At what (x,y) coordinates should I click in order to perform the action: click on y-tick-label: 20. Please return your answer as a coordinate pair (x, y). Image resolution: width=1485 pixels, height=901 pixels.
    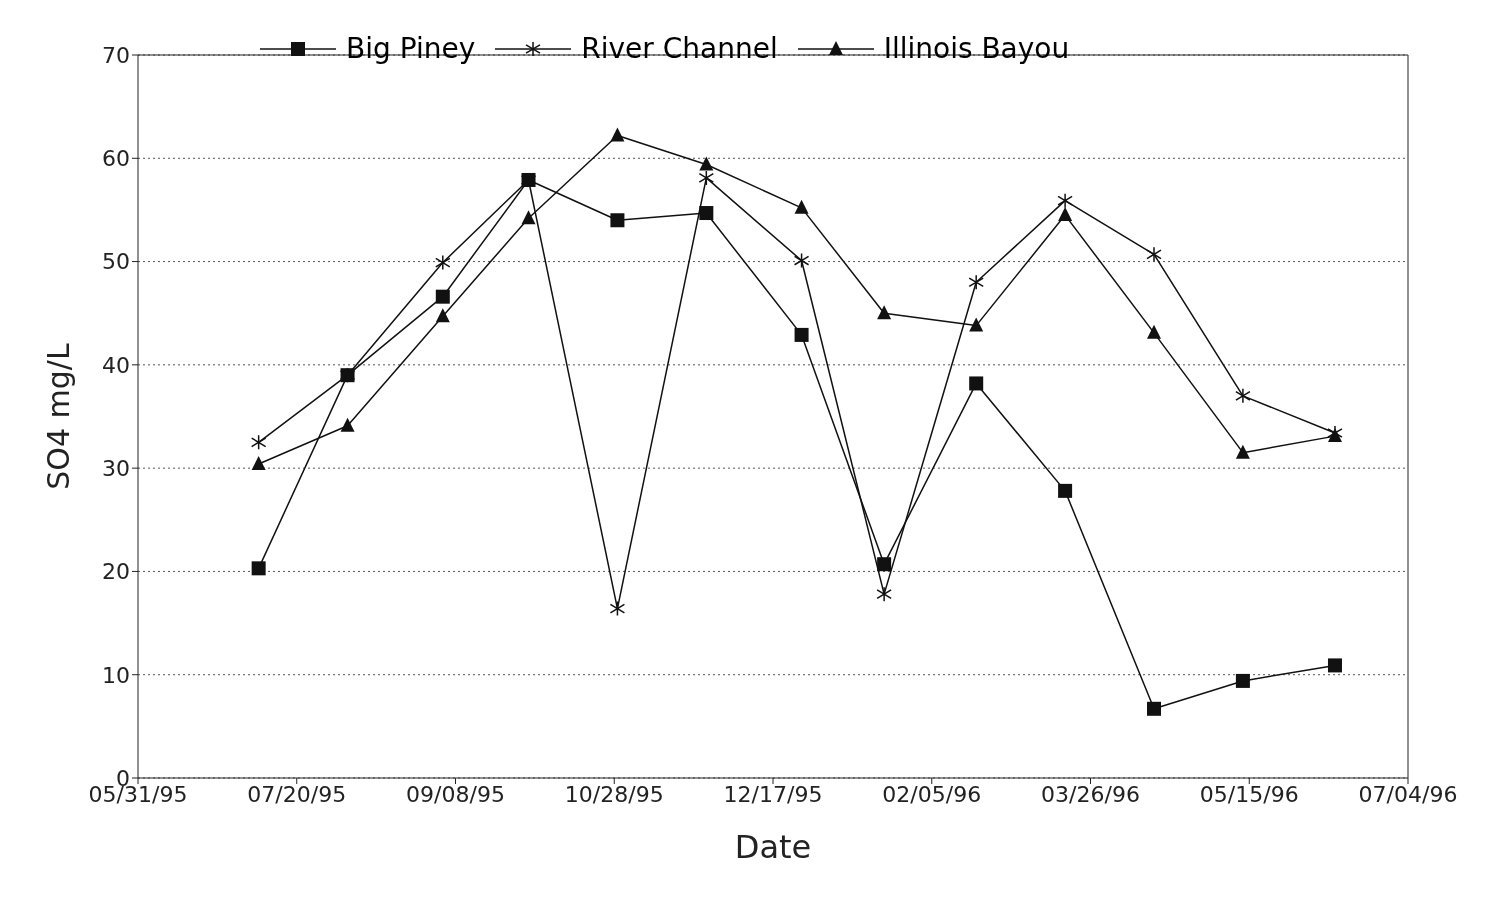
    Looking at the image, I should click on (116, 572).